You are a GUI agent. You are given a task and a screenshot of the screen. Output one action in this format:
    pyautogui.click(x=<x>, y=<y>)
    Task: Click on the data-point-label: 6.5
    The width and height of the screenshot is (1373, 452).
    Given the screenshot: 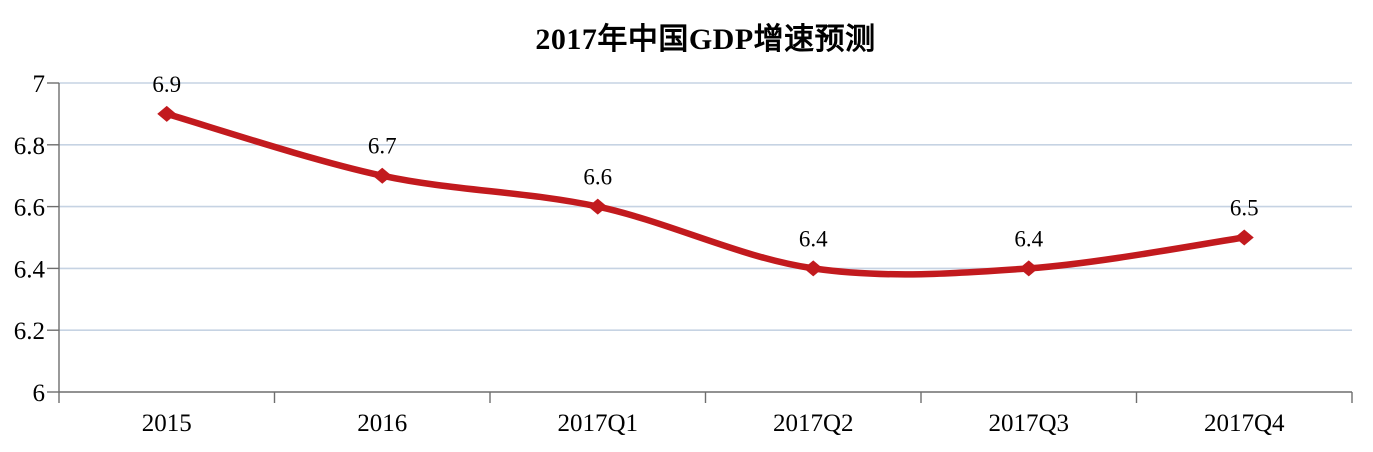 What is the action you would take?
    pyautogui.click(x=1244, y=208)
    